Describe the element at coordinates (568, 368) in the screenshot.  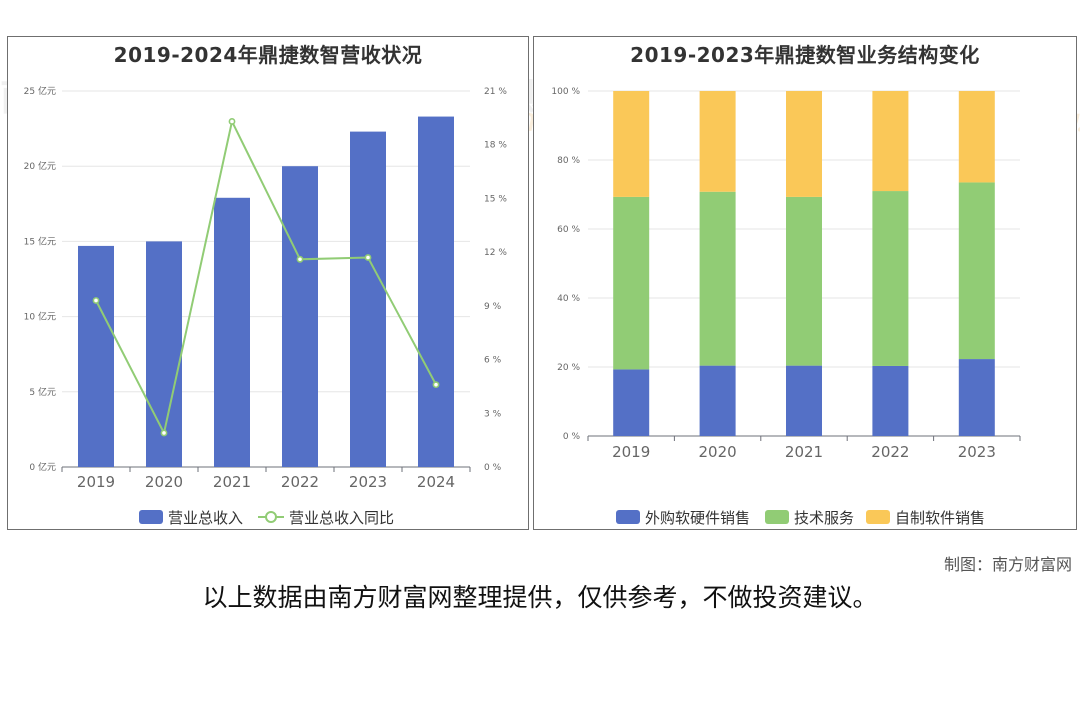
I see `y-axis-tick-label: 20 %` at that location.